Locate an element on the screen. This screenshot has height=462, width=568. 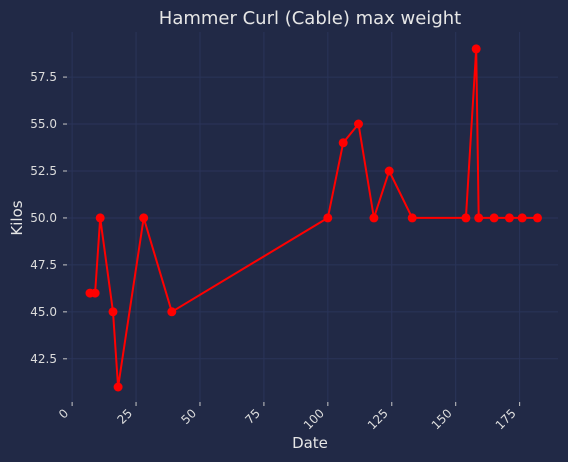
y-tick-label: 50.0 is located at coordinates (43, 218).